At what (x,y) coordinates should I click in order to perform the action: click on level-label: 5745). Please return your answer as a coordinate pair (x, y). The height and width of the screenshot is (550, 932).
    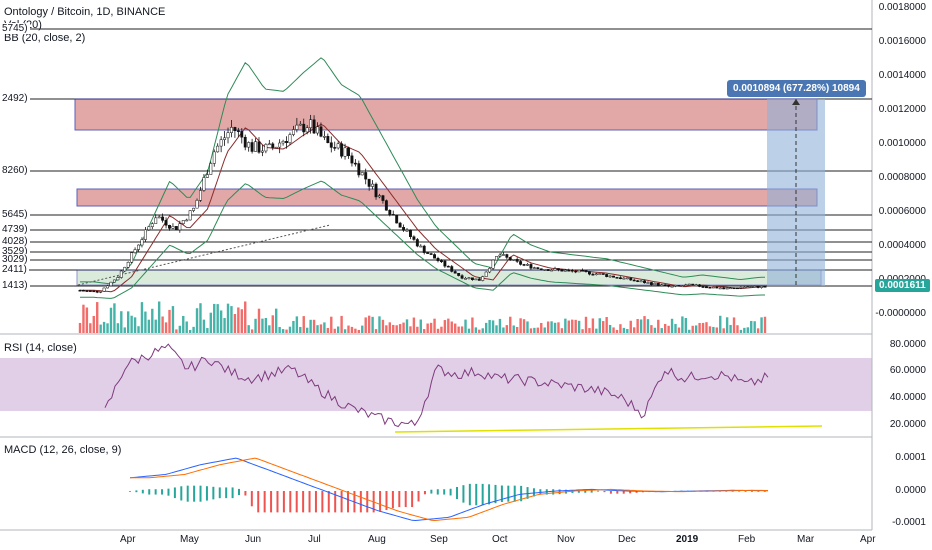
    Looking at the image, I should click on (15, 28).